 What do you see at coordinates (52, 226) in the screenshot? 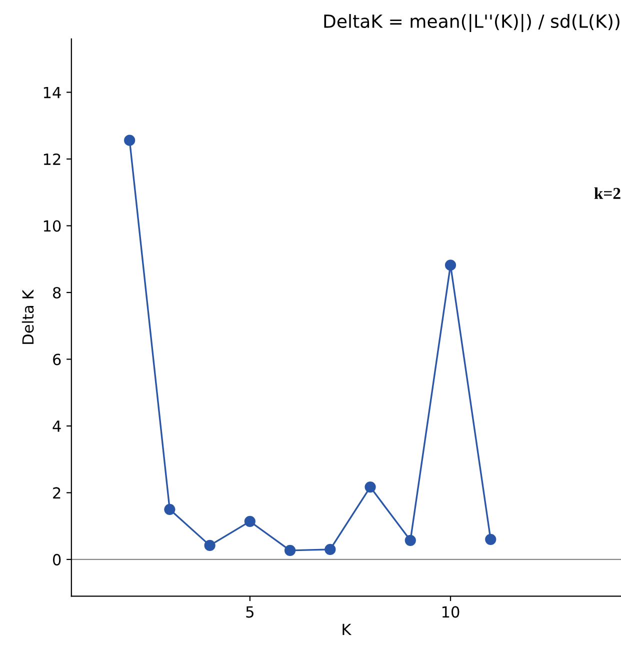
I see `y-tick-label: 10` at bounding box center [52, 226].